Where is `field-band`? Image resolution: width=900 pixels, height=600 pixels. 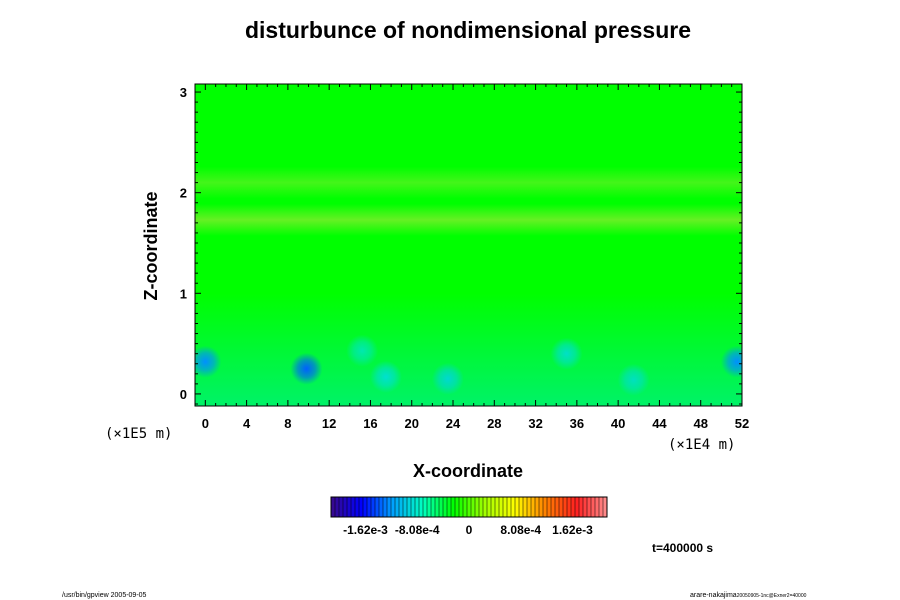 field-band is located at coordinates (468, 219).